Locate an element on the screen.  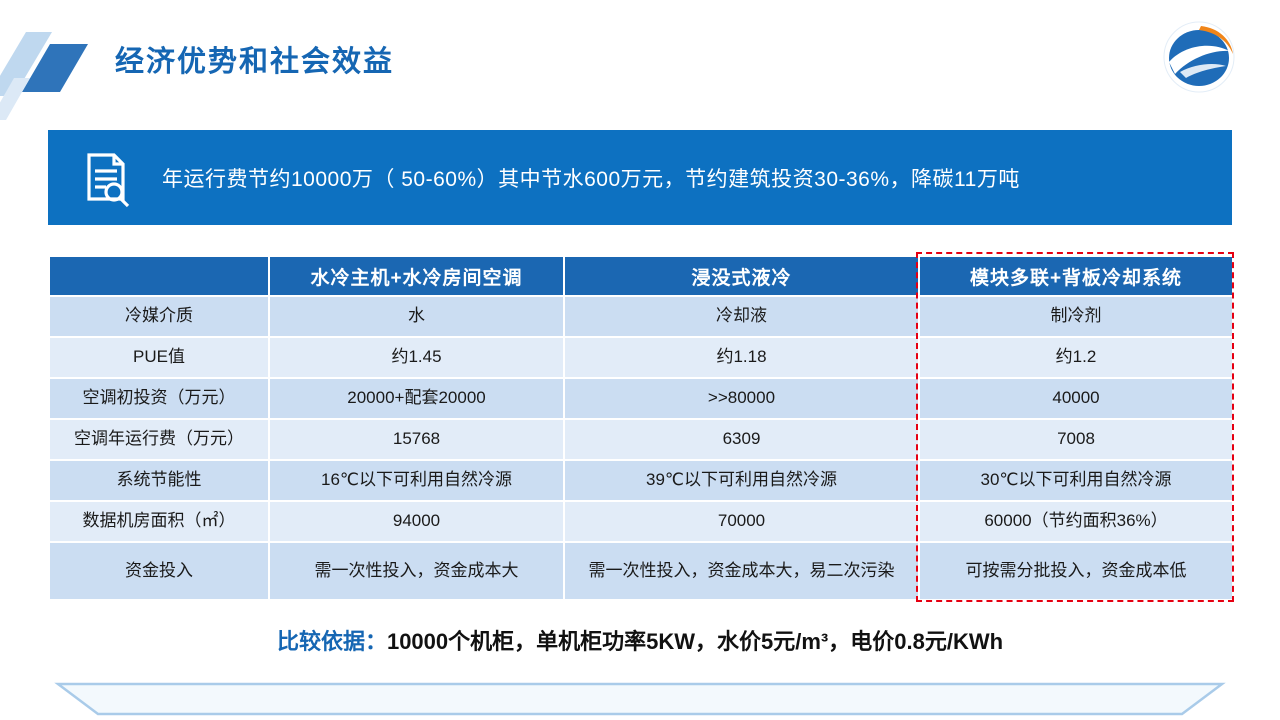
row-label: 空调年运行费（万元） is located at coordinates (159, 439).